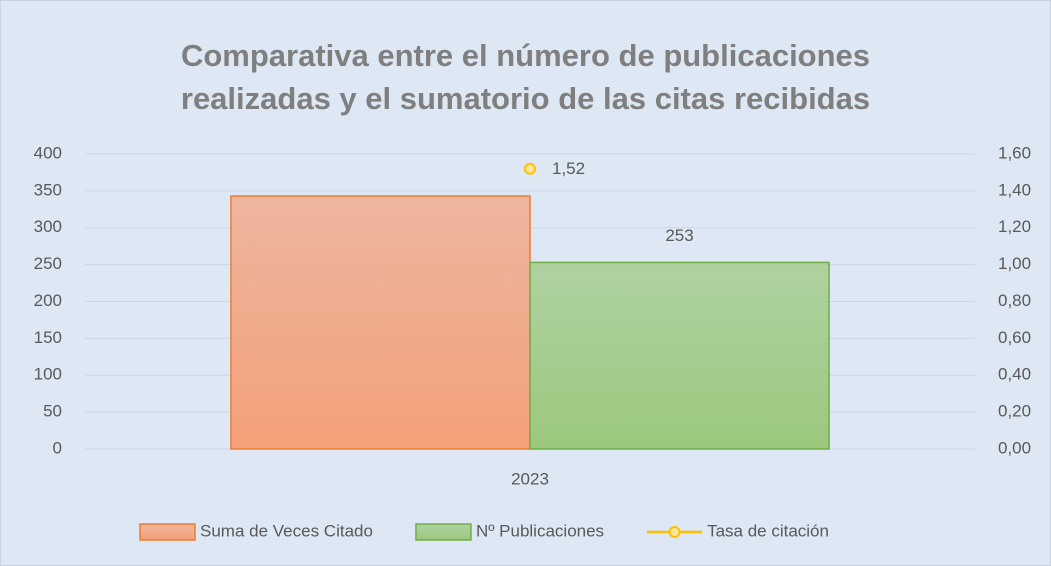  What do you see at coordinates (48, 226) in the screenshot?
I see `y-tick-label: 300` at bounding box center [48, 226].